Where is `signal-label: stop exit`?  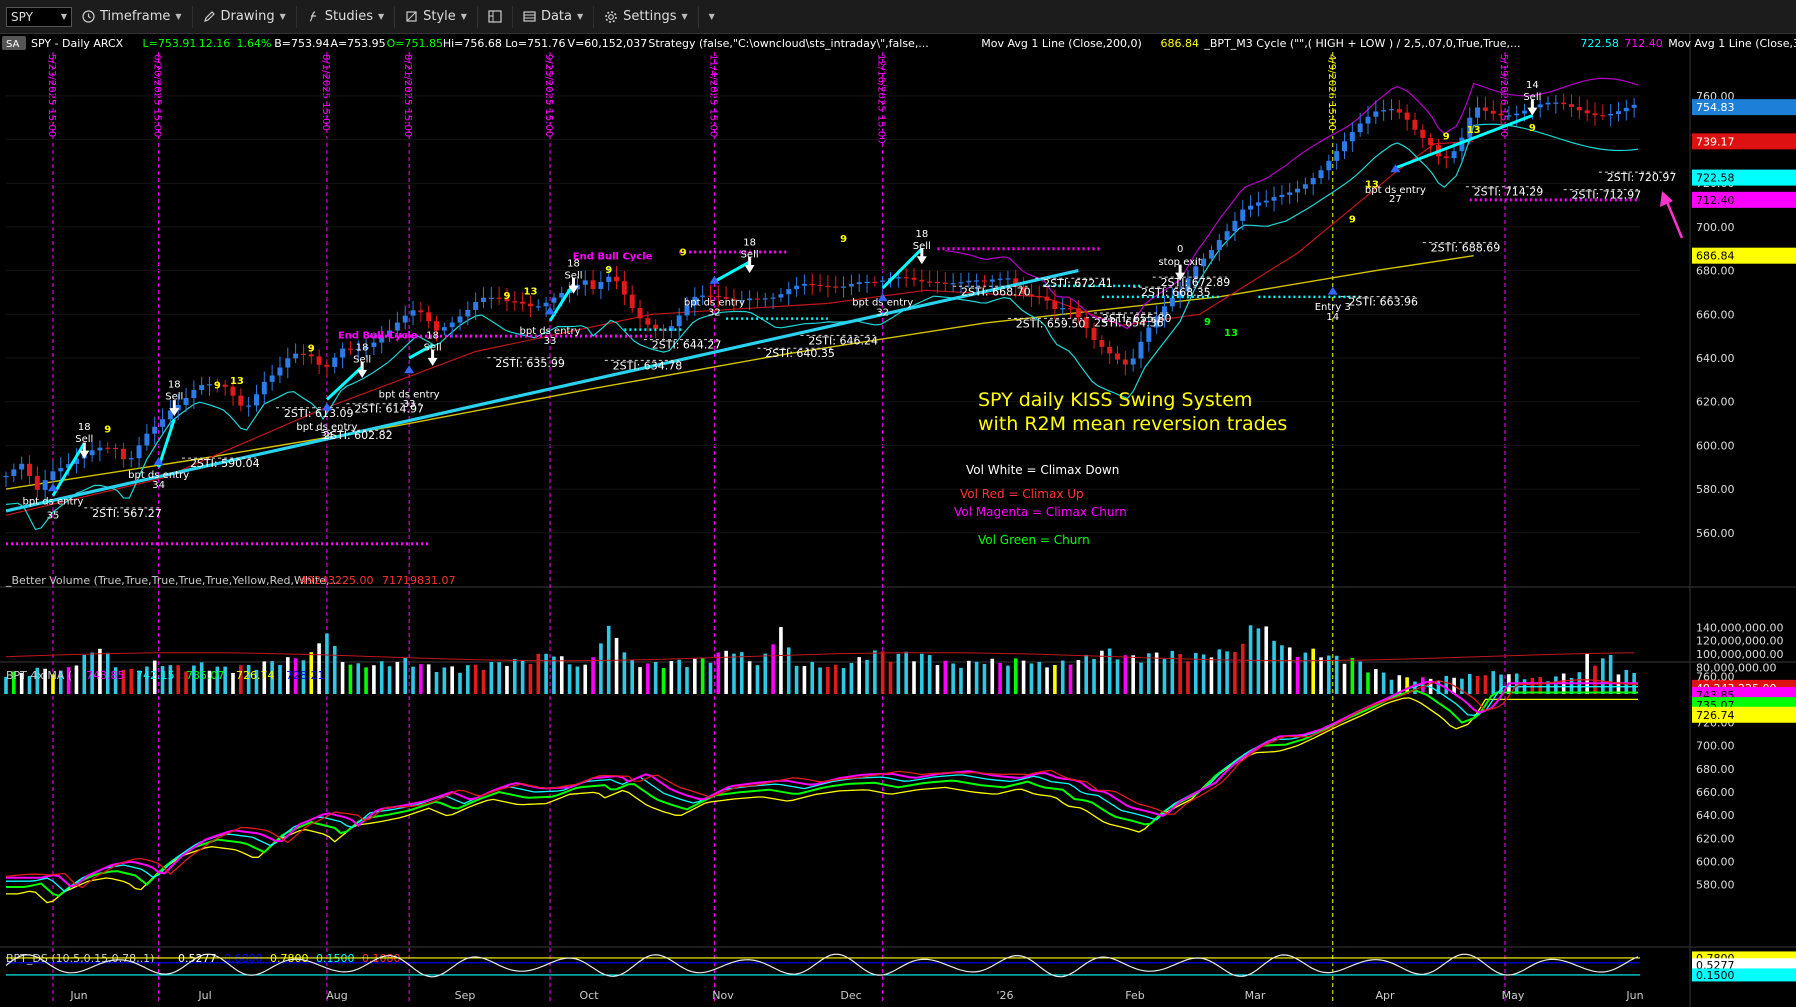 signal-label: stop exit is located at coordinates (1179, 262).